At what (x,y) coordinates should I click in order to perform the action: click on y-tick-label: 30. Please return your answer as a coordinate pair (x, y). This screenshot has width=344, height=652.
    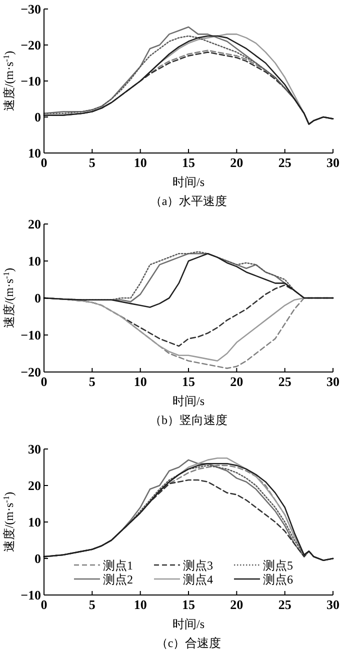
    Looking at the image, I should click on (34, 449).